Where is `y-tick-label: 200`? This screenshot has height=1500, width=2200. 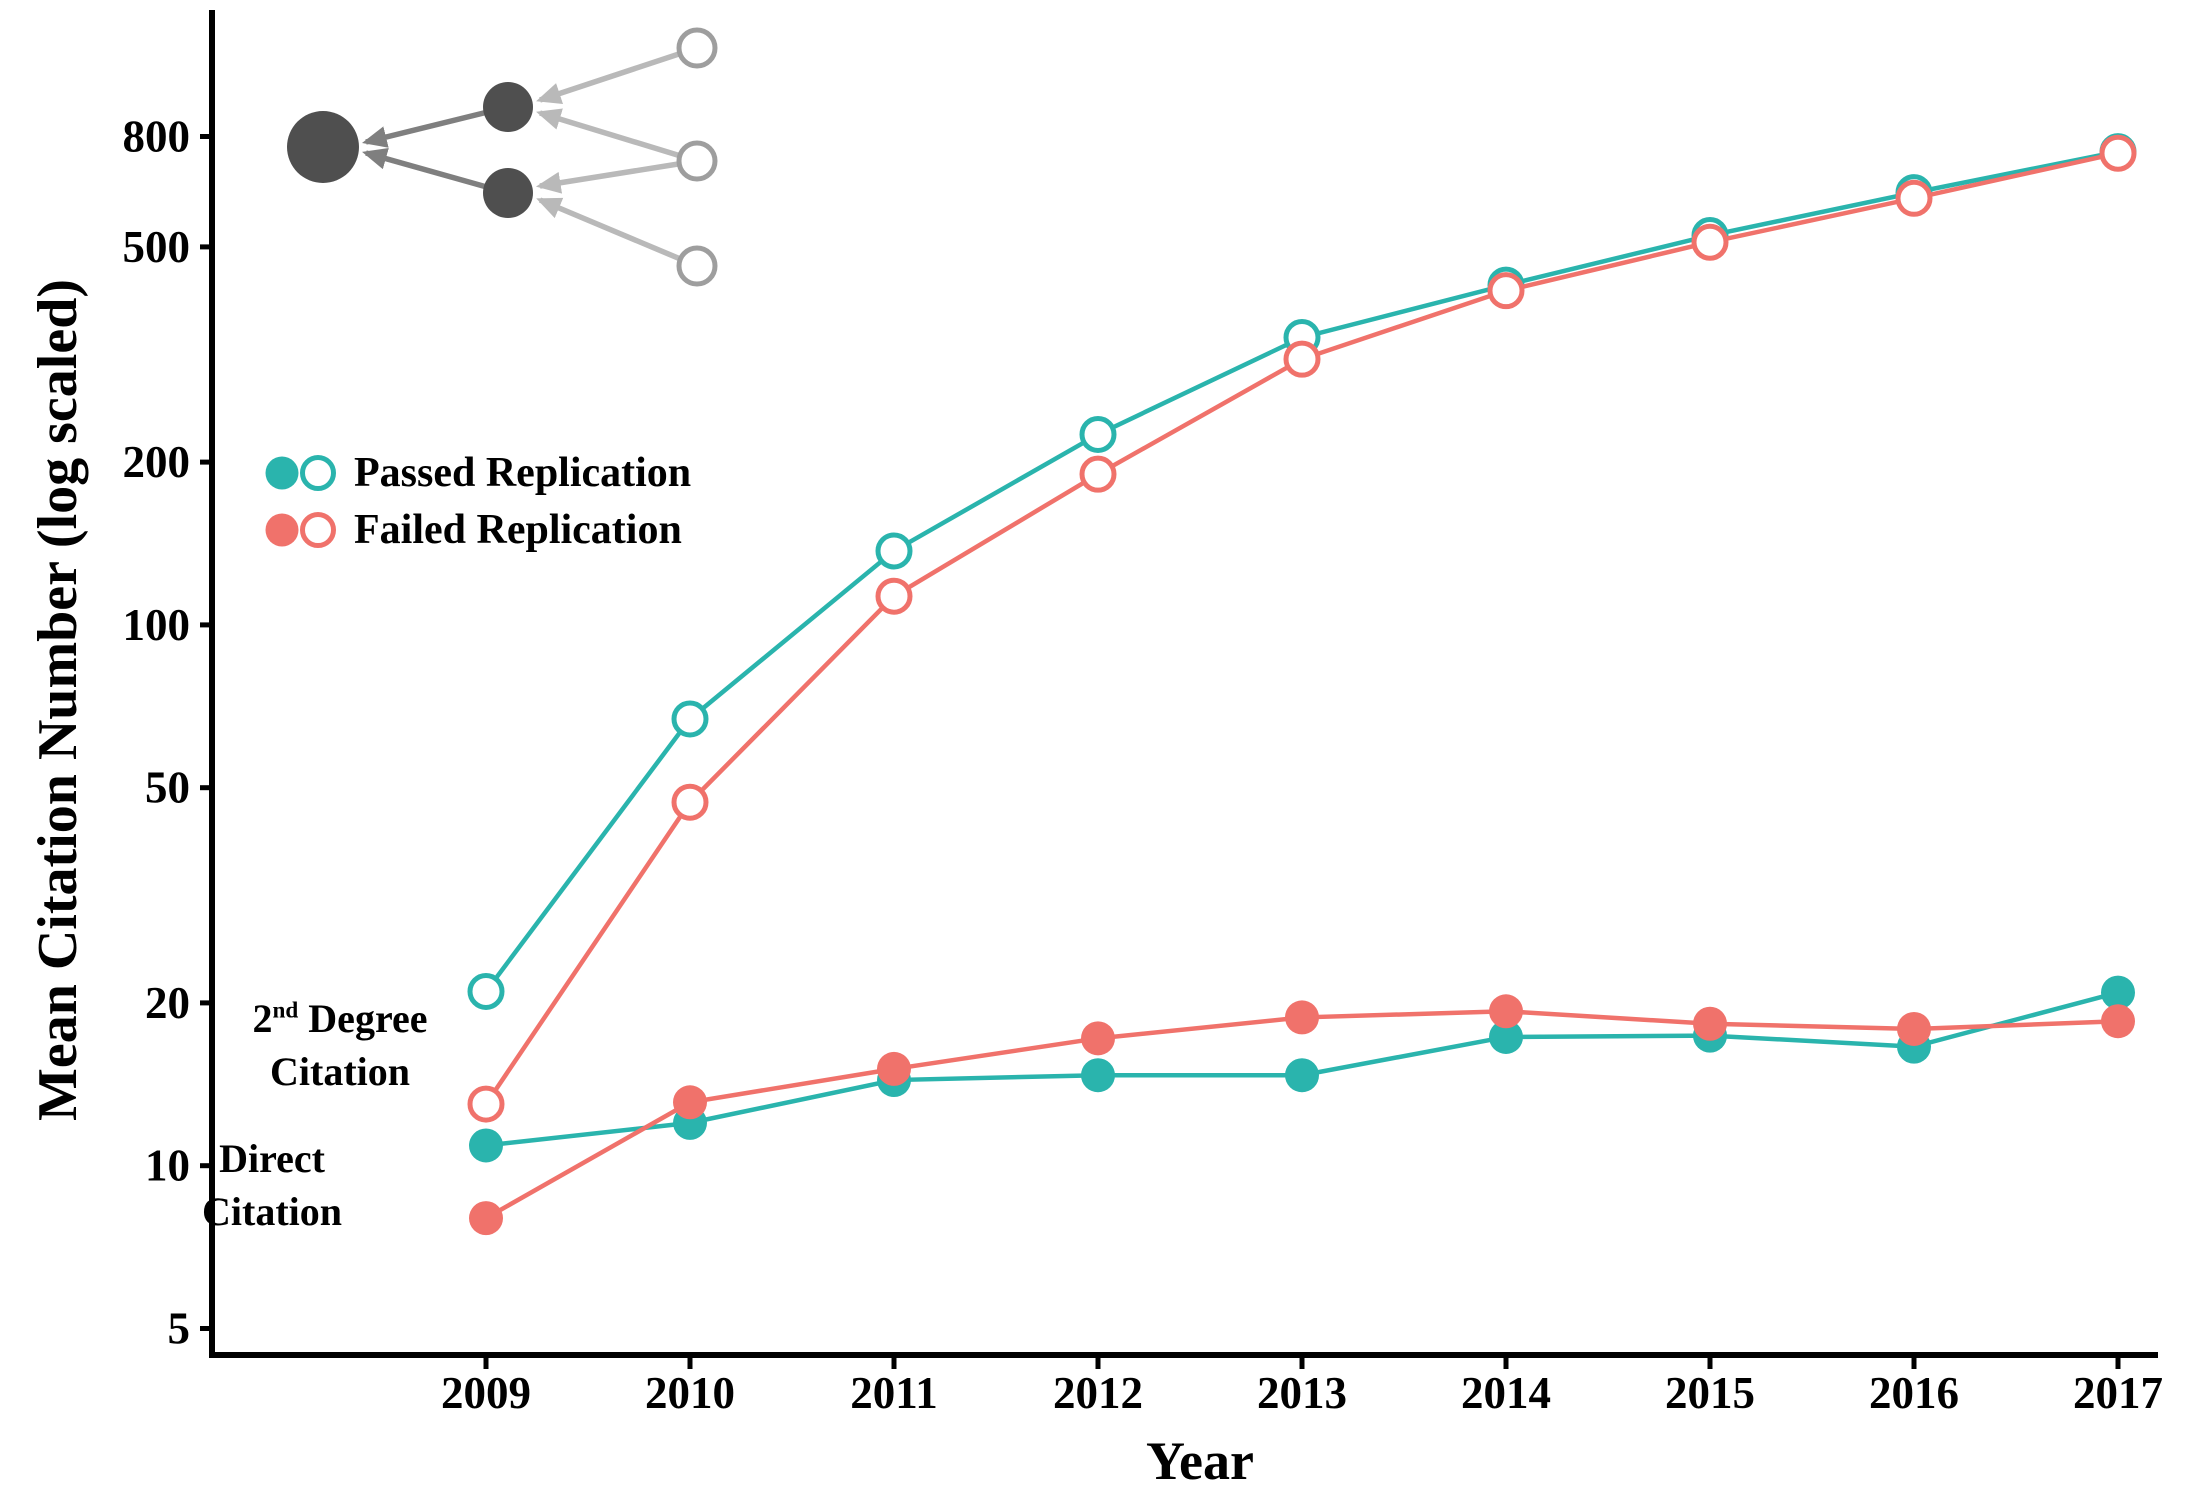 y-tick-label: 200 is located at coordinates (157, 462).